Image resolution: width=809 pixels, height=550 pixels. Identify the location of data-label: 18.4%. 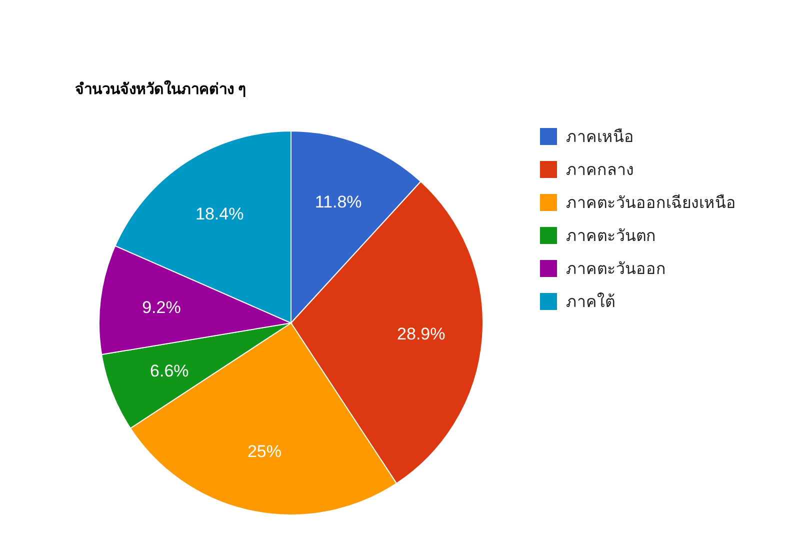
(220, 214).